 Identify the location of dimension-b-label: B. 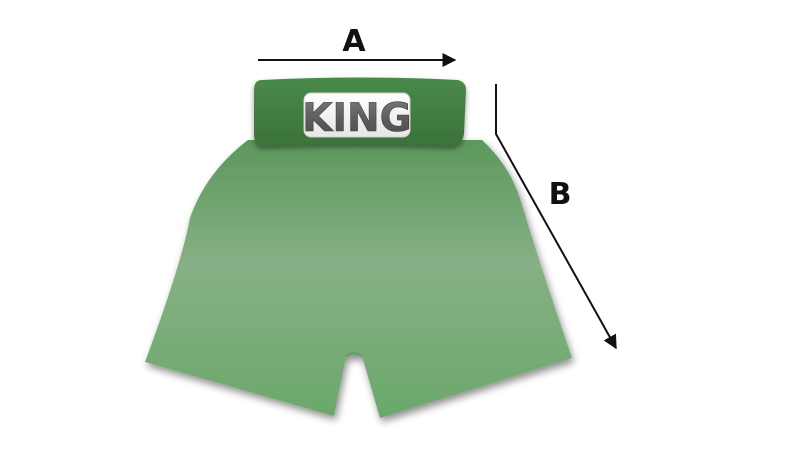
(560, 194).